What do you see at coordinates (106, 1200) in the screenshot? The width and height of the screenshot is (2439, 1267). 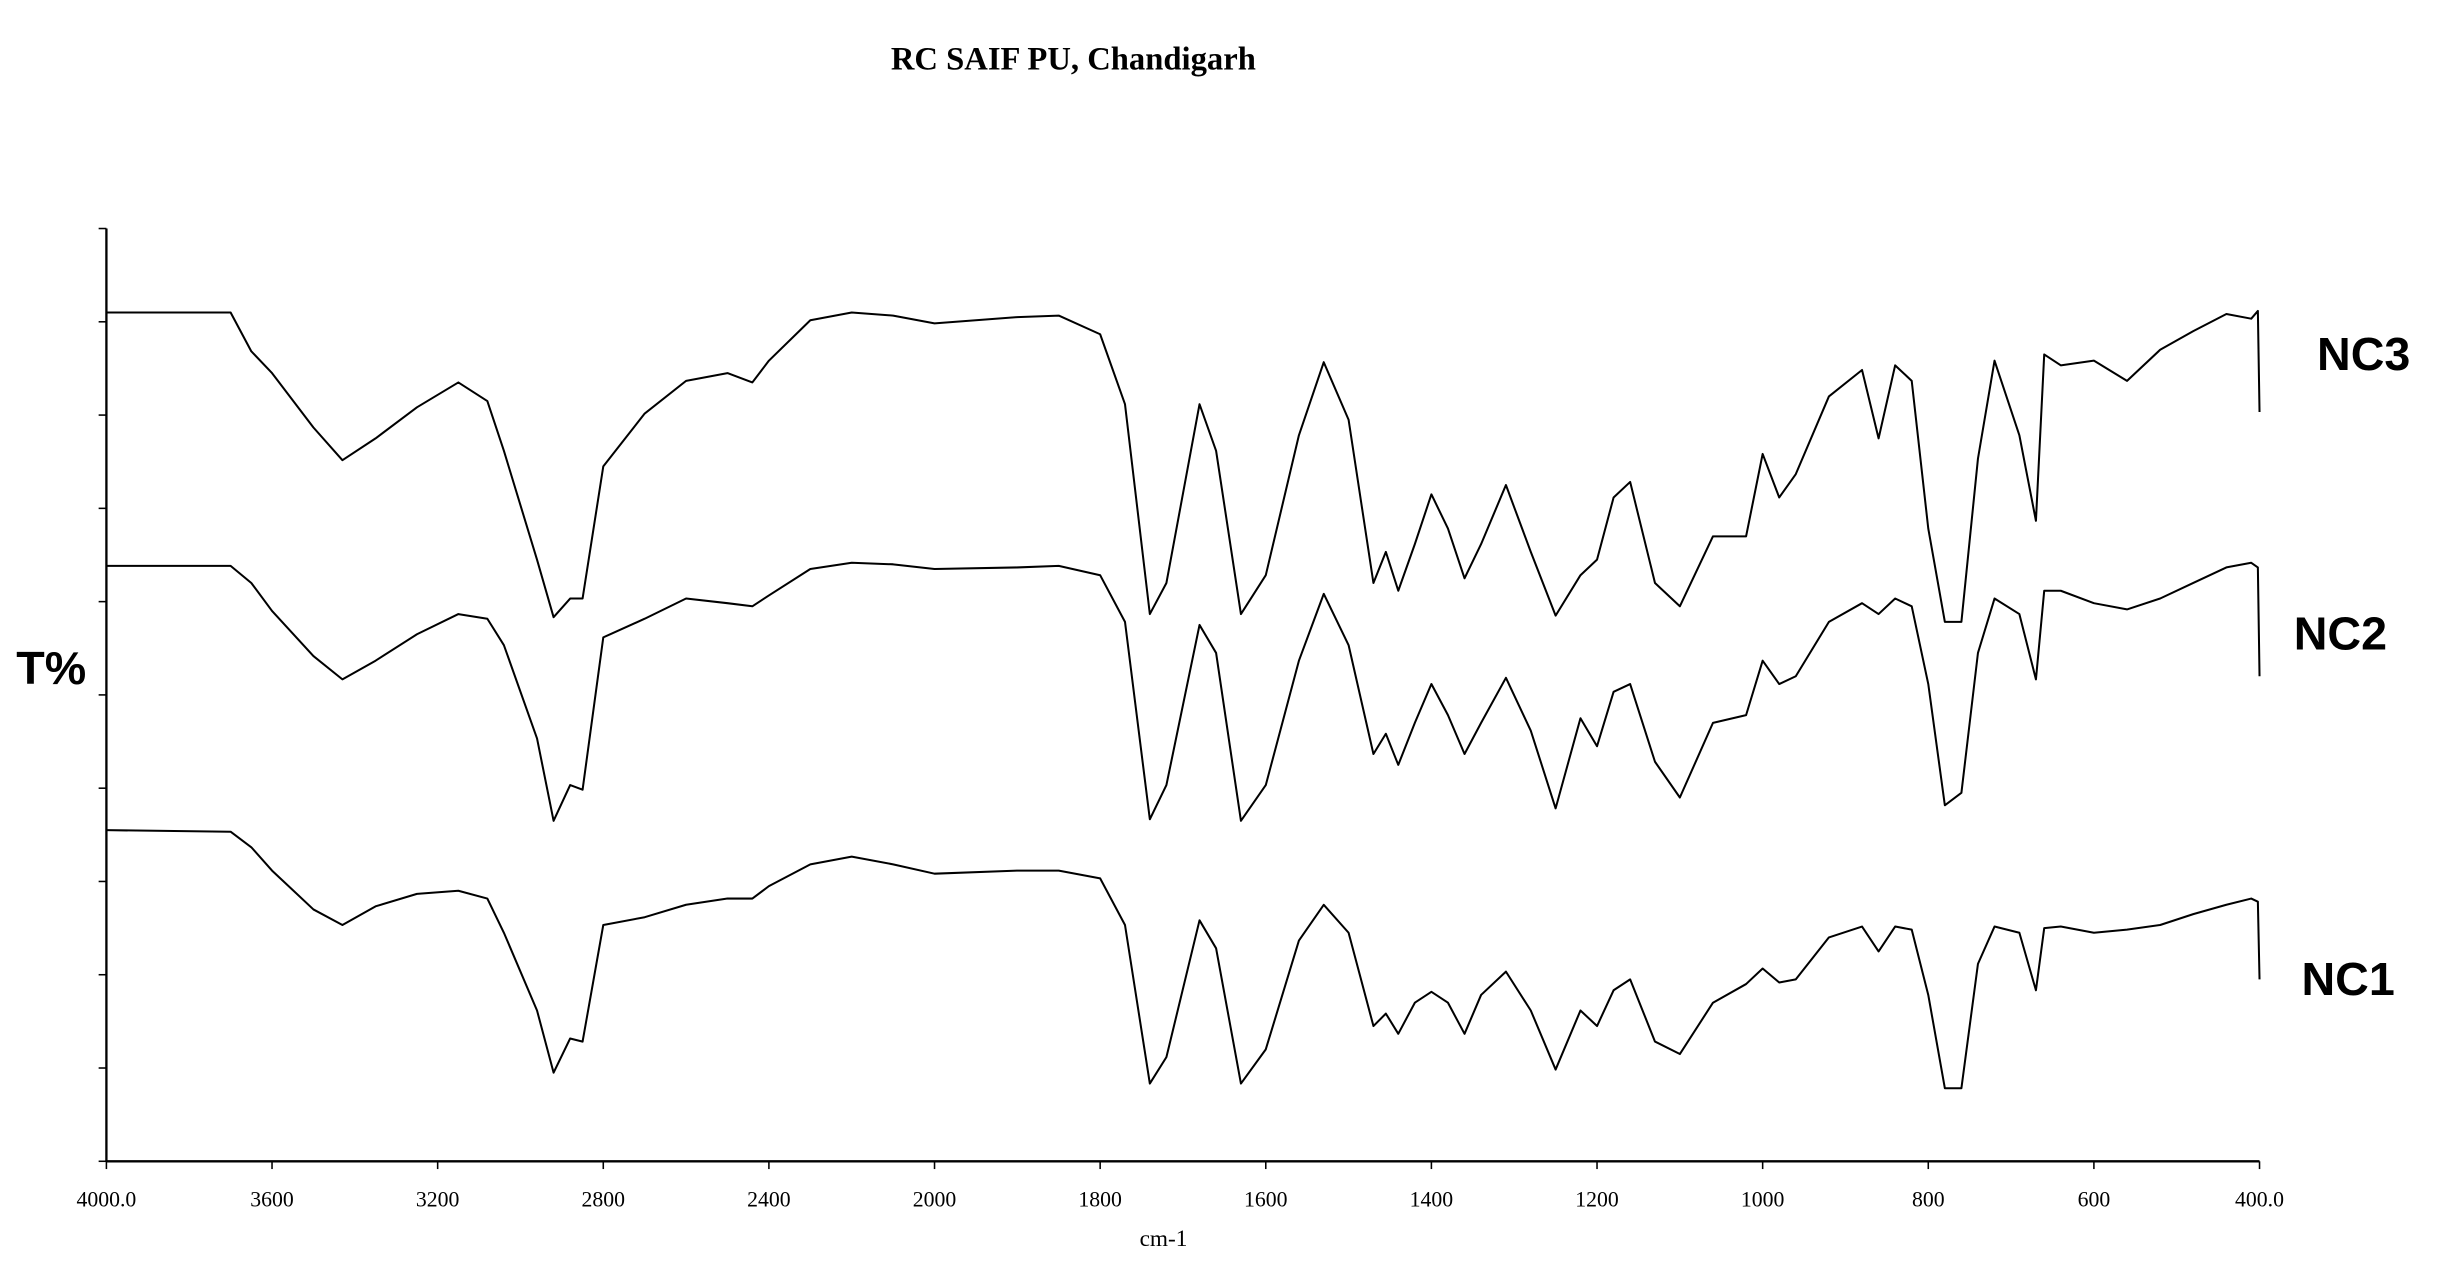 I see `x-tick-label: 4000.0` at bounding box center [106, 1200].